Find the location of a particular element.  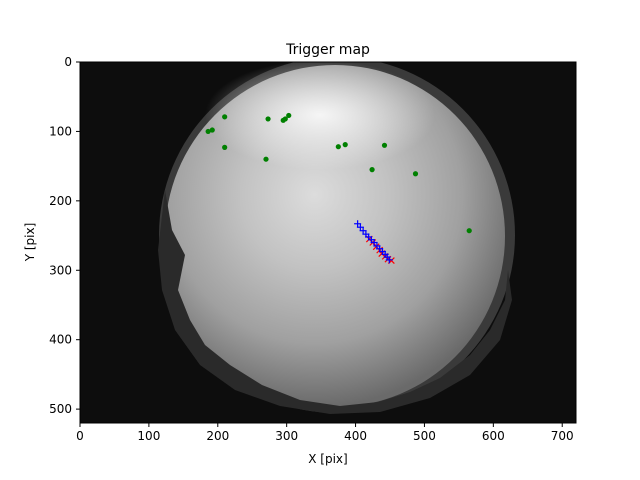

y-tick-label: 0 is located at coordinates (68, 62).